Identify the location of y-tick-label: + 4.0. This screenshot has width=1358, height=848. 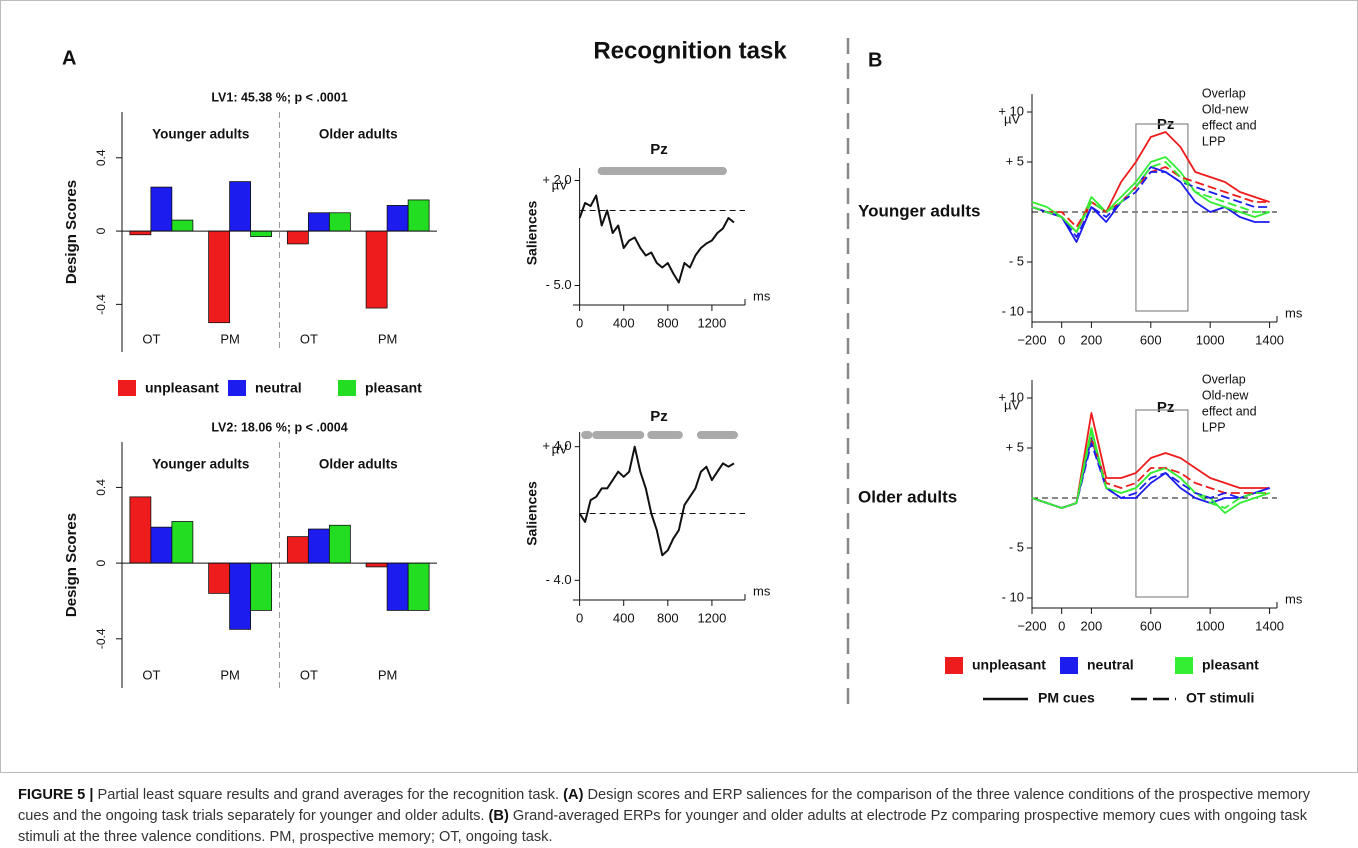
(556, 445).